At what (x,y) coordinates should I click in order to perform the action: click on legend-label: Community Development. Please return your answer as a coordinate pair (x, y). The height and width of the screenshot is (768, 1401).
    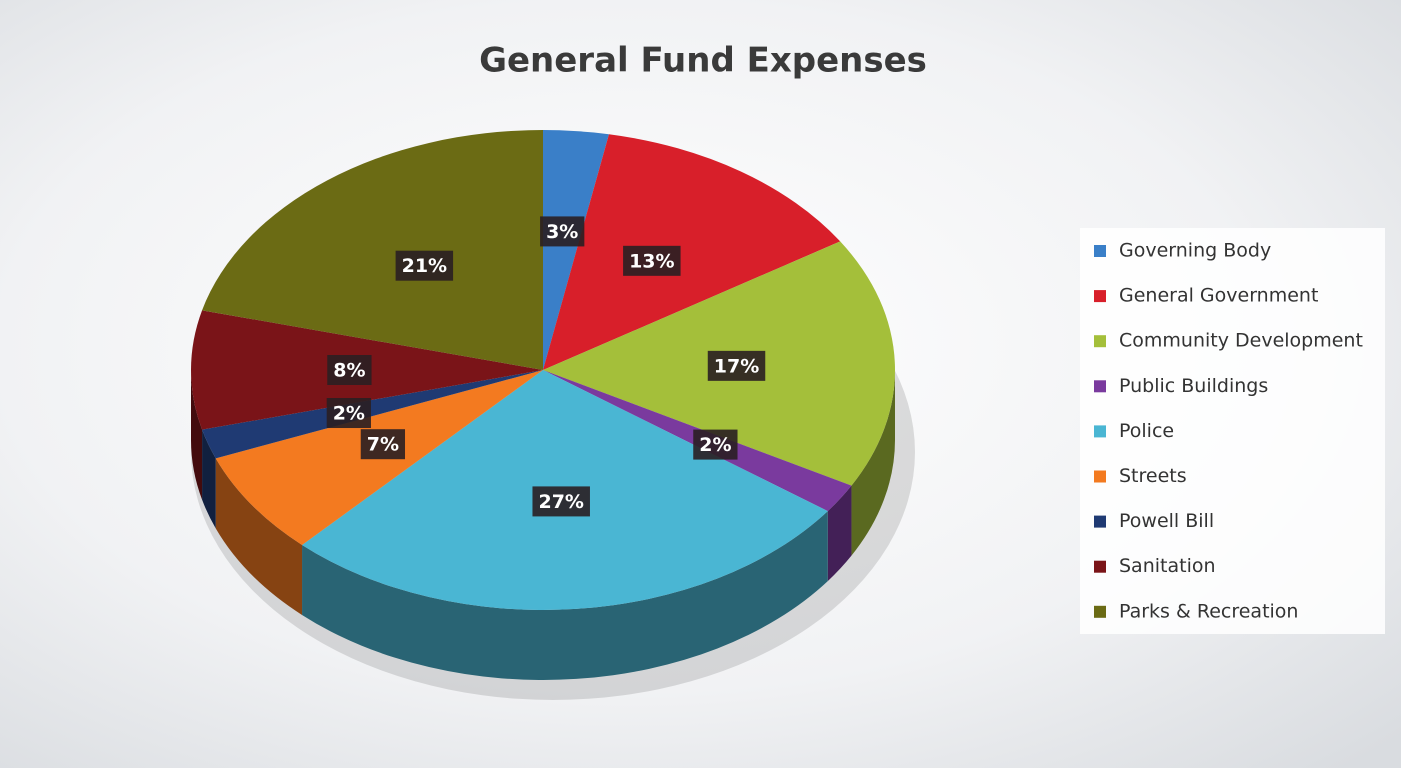
    Looking at the image, I should click on (1241, 341).